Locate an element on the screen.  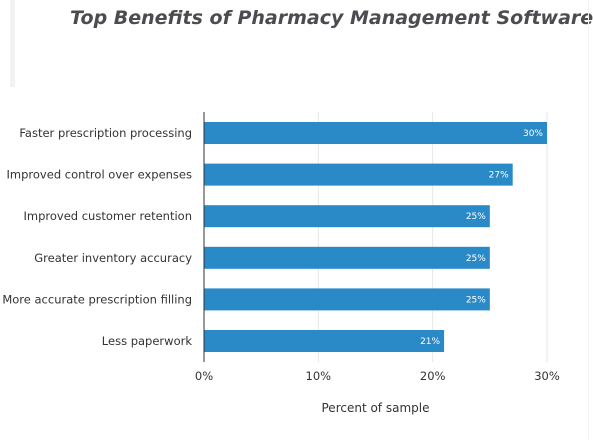
x-tick-label: 30% is located at coordinates (547, 376).